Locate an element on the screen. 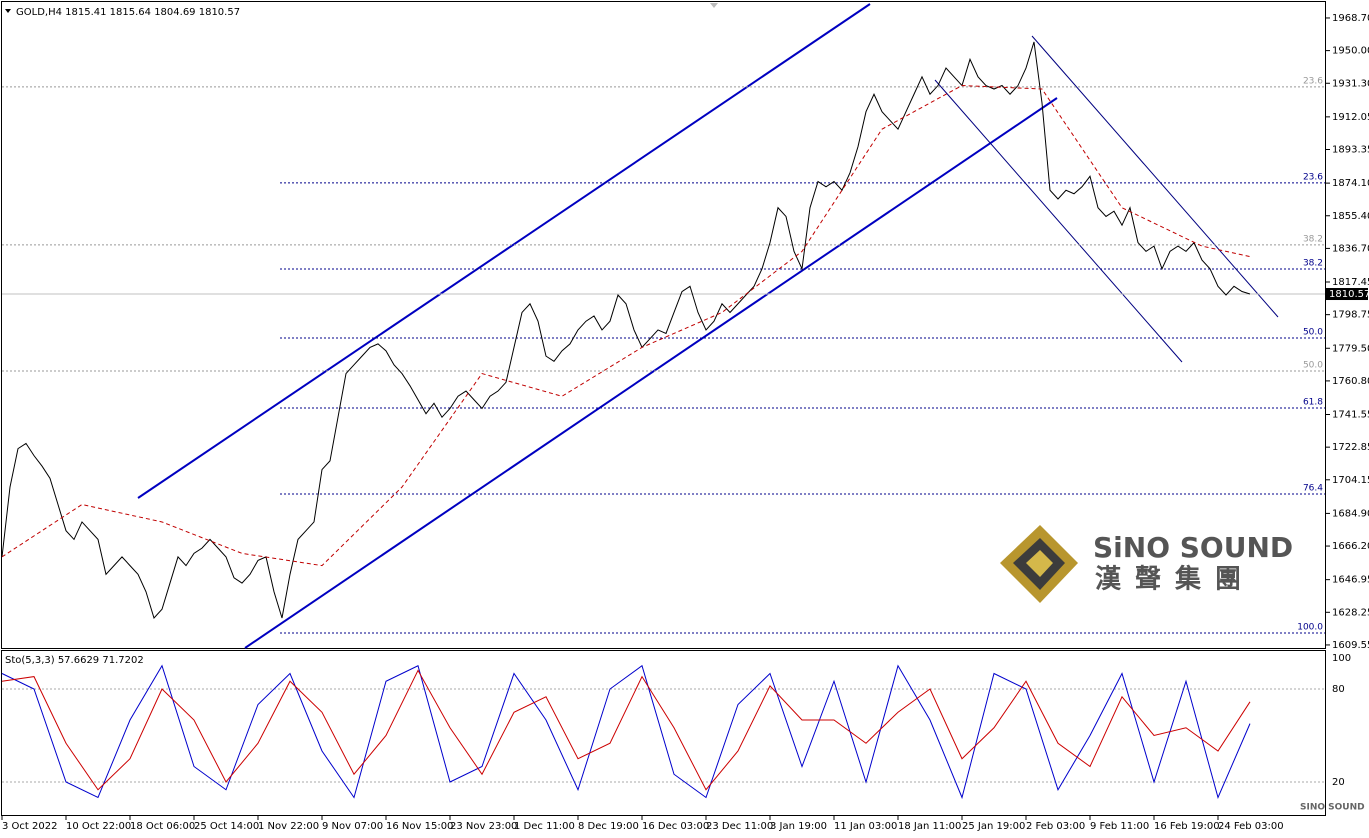 The width and height of the screenshot is (1369, 838). x-tick-label: 24 Feb 03:00 is located at coordinates (1251, 826).